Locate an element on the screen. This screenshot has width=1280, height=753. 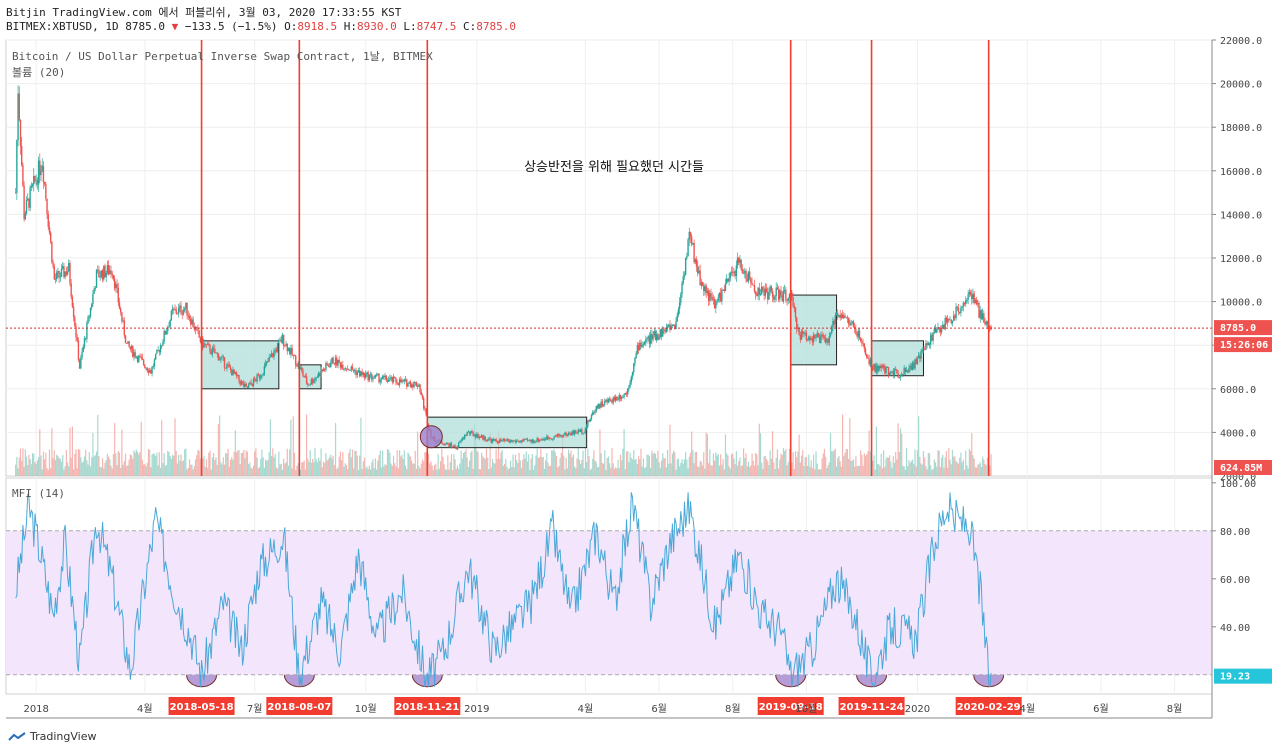
mfi-y-tick-label: 80.00 is located at coordinates (1235, 532).